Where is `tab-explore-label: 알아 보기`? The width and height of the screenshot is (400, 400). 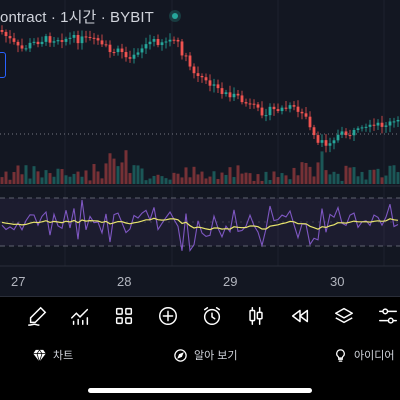 tab-explore-label: 알아 보기 is located at coordinates (216, 356).